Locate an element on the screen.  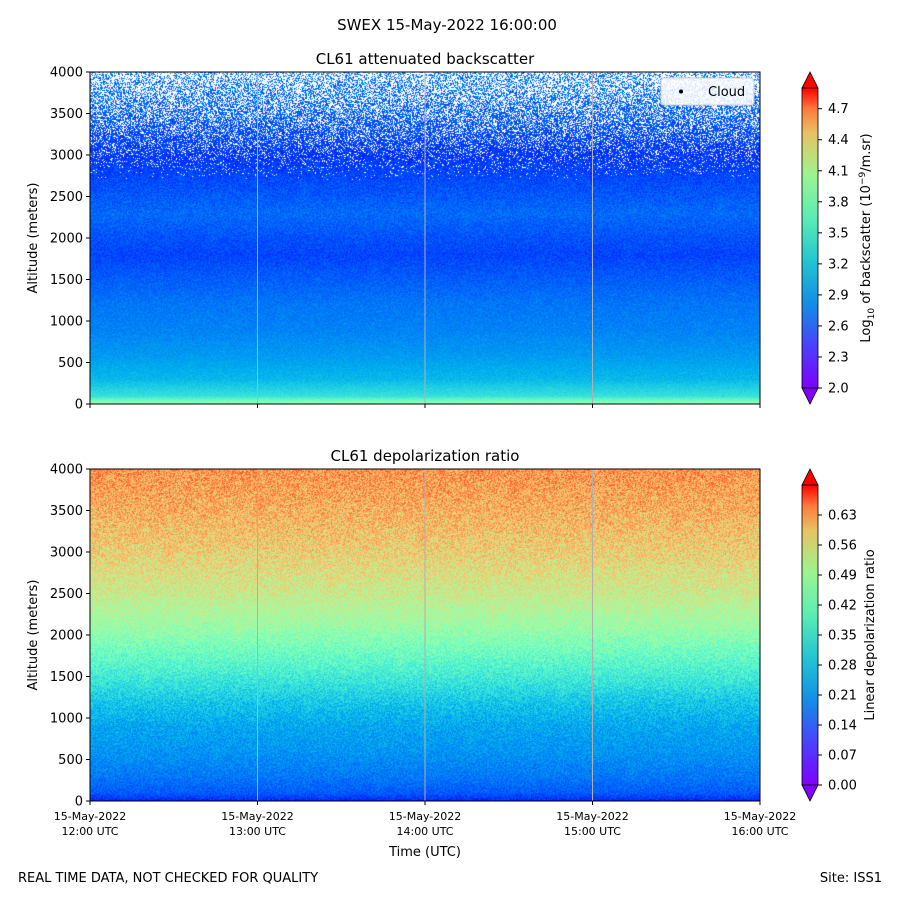
backscatter-colorbar-ticks: 2.0 2.3 2.6 2.9 3.2 3.5 3.8 4.1 4.4 4.7 is located at coordinates (833, 249).